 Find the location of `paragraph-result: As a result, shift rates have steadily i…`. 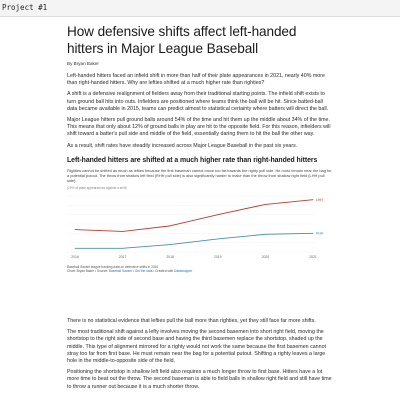

paragraph-result: As a result, shift rates have steadily i… is located at coordinates (182, 145).